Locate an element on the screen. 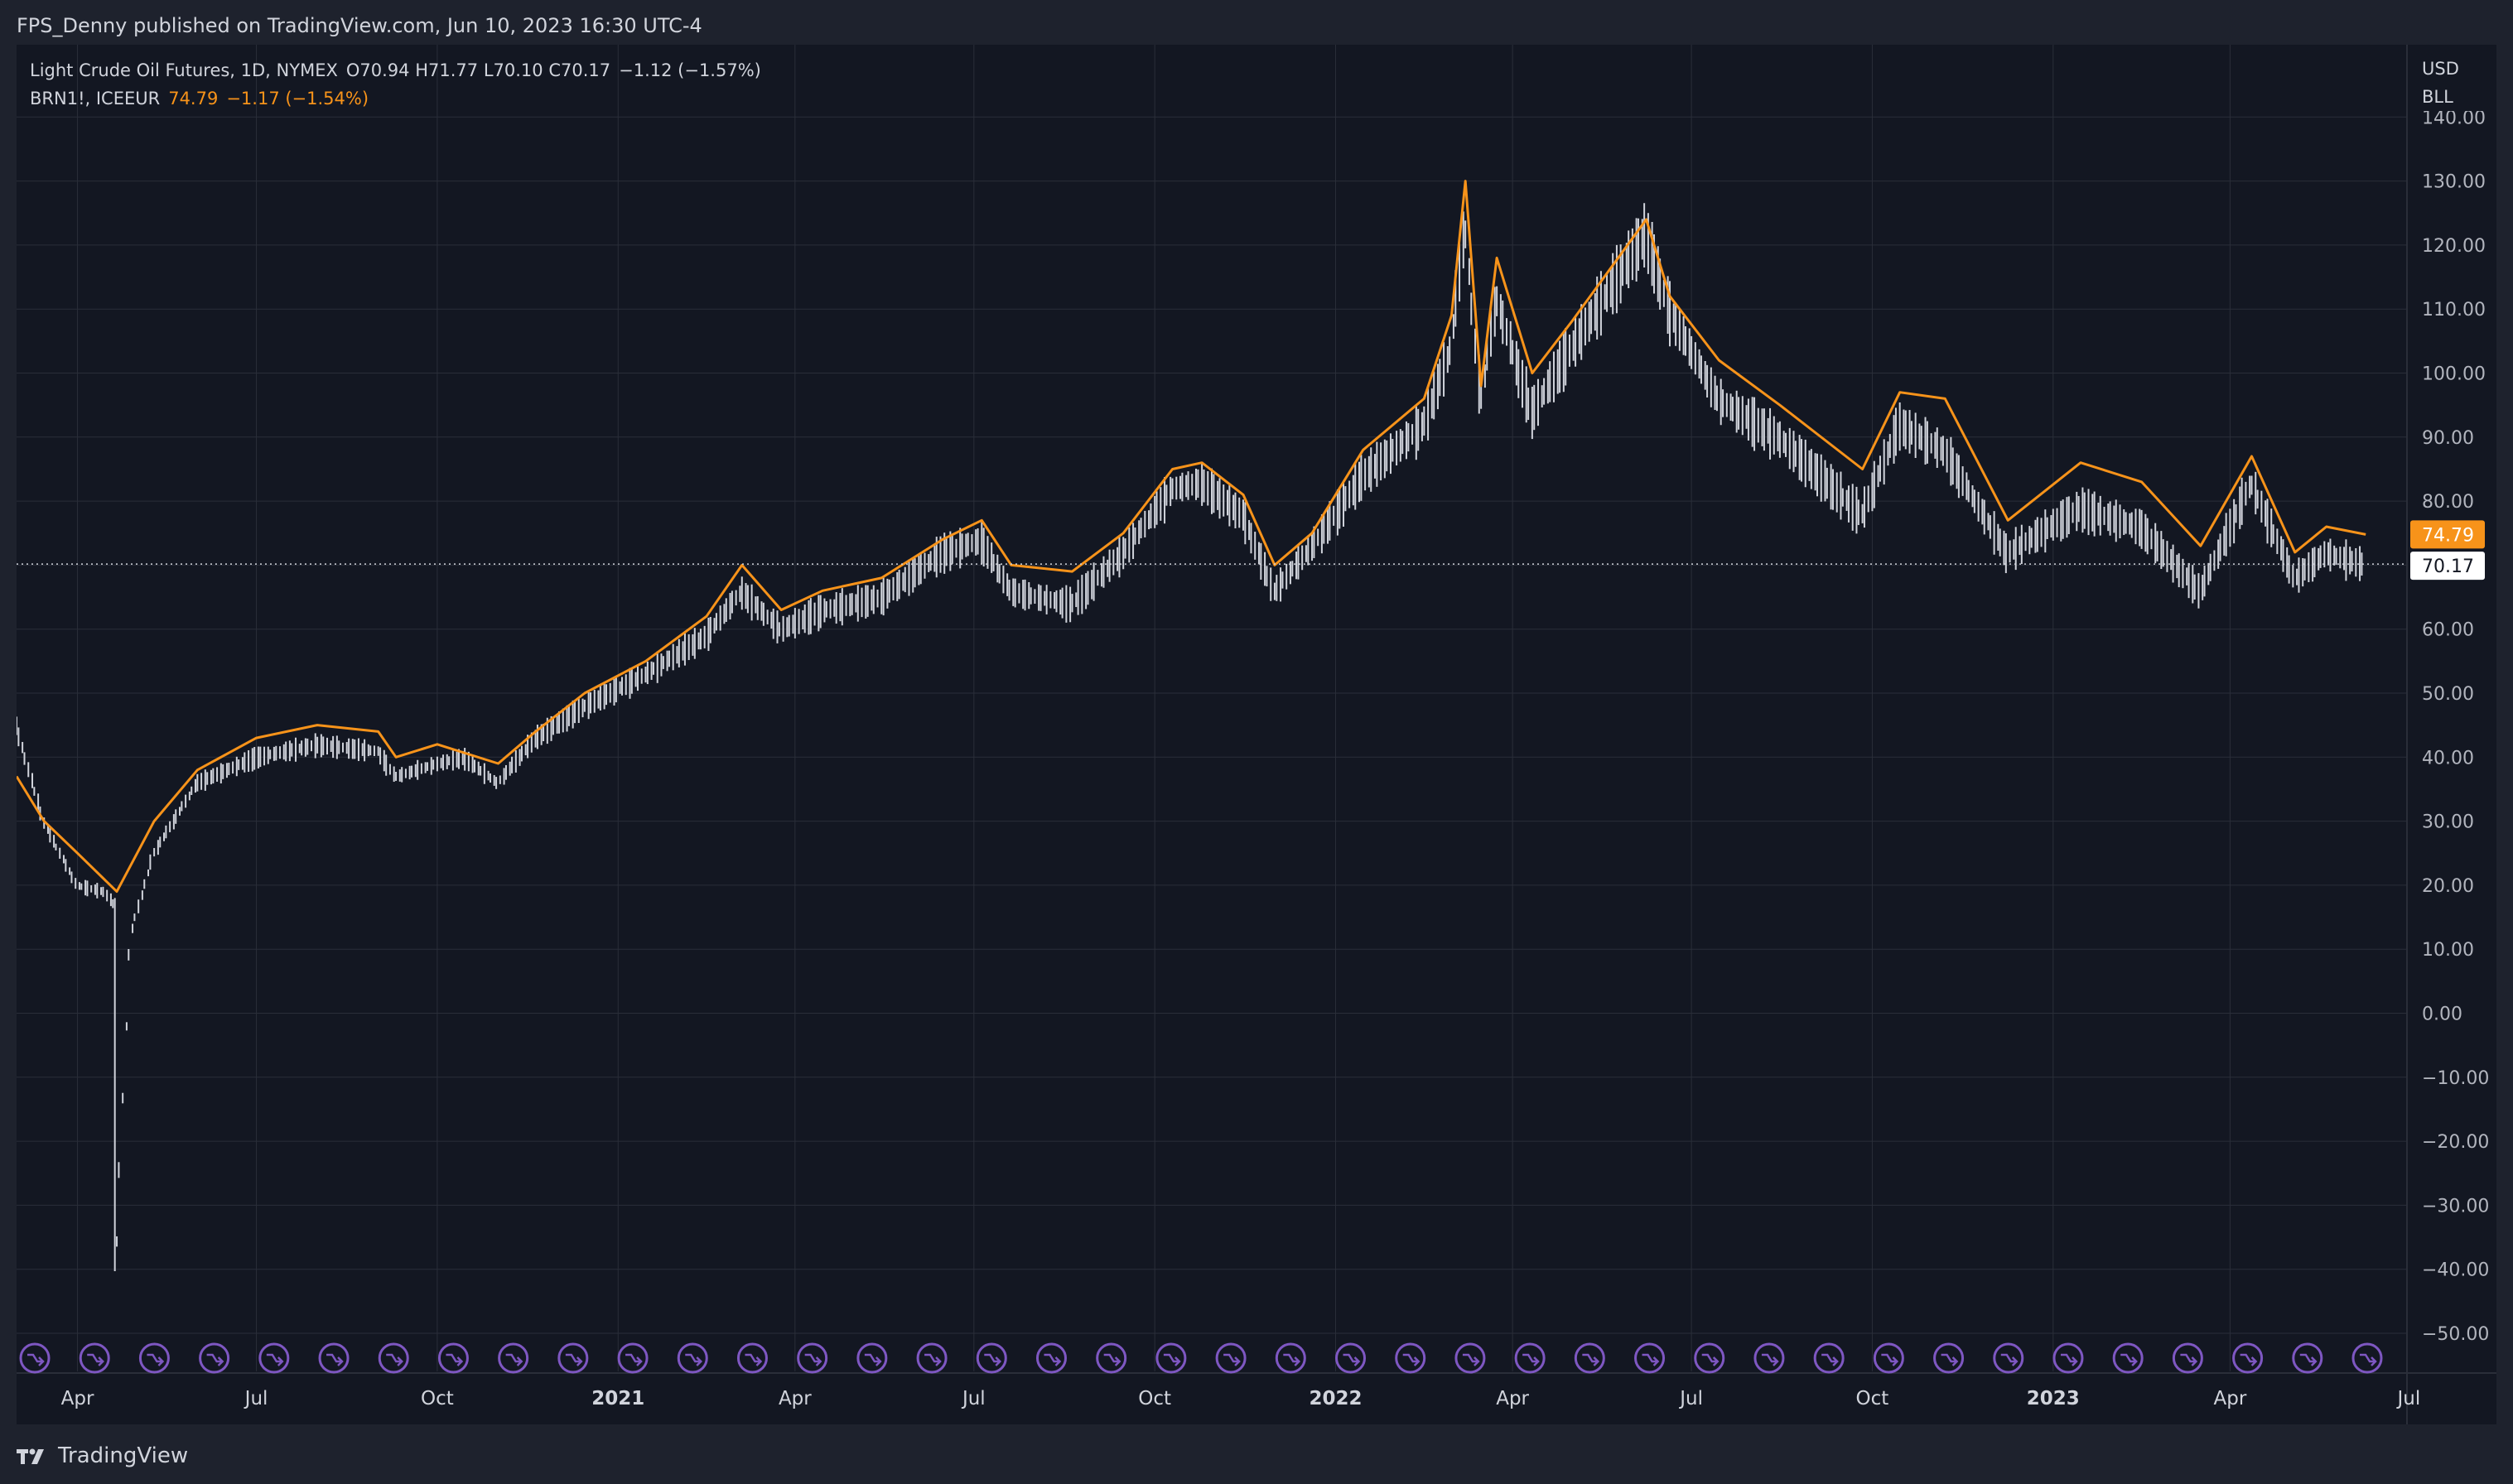 The image size is (2513, 1484). y-tick-label: 60.00 is located at coordinates (2448, 630).